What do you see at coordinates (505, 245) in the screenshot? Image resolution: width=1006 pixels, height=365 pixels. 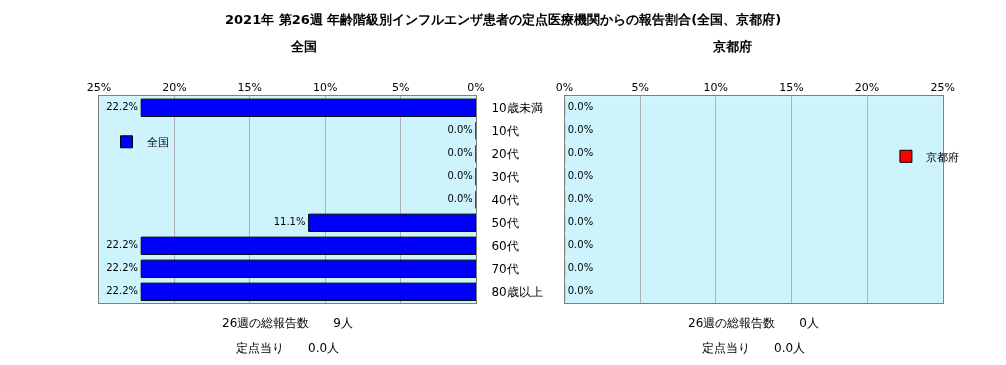 I see `y-tick-label: 60代` at bounding box center [505, 245].